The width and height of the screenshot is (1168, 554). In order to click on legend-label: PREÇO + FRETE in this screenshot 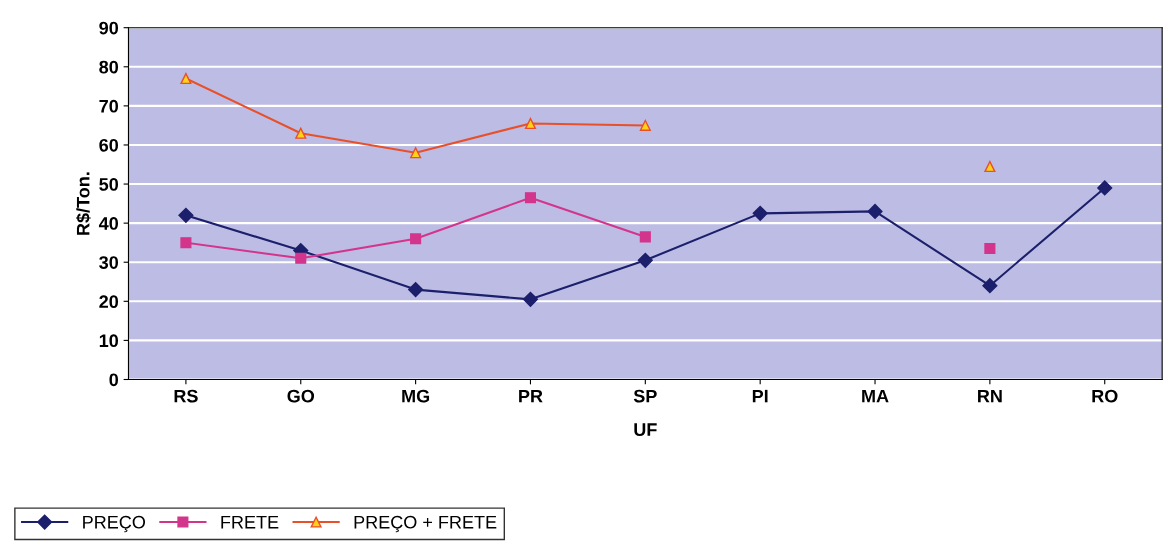, I will do `click(425, 524)`.